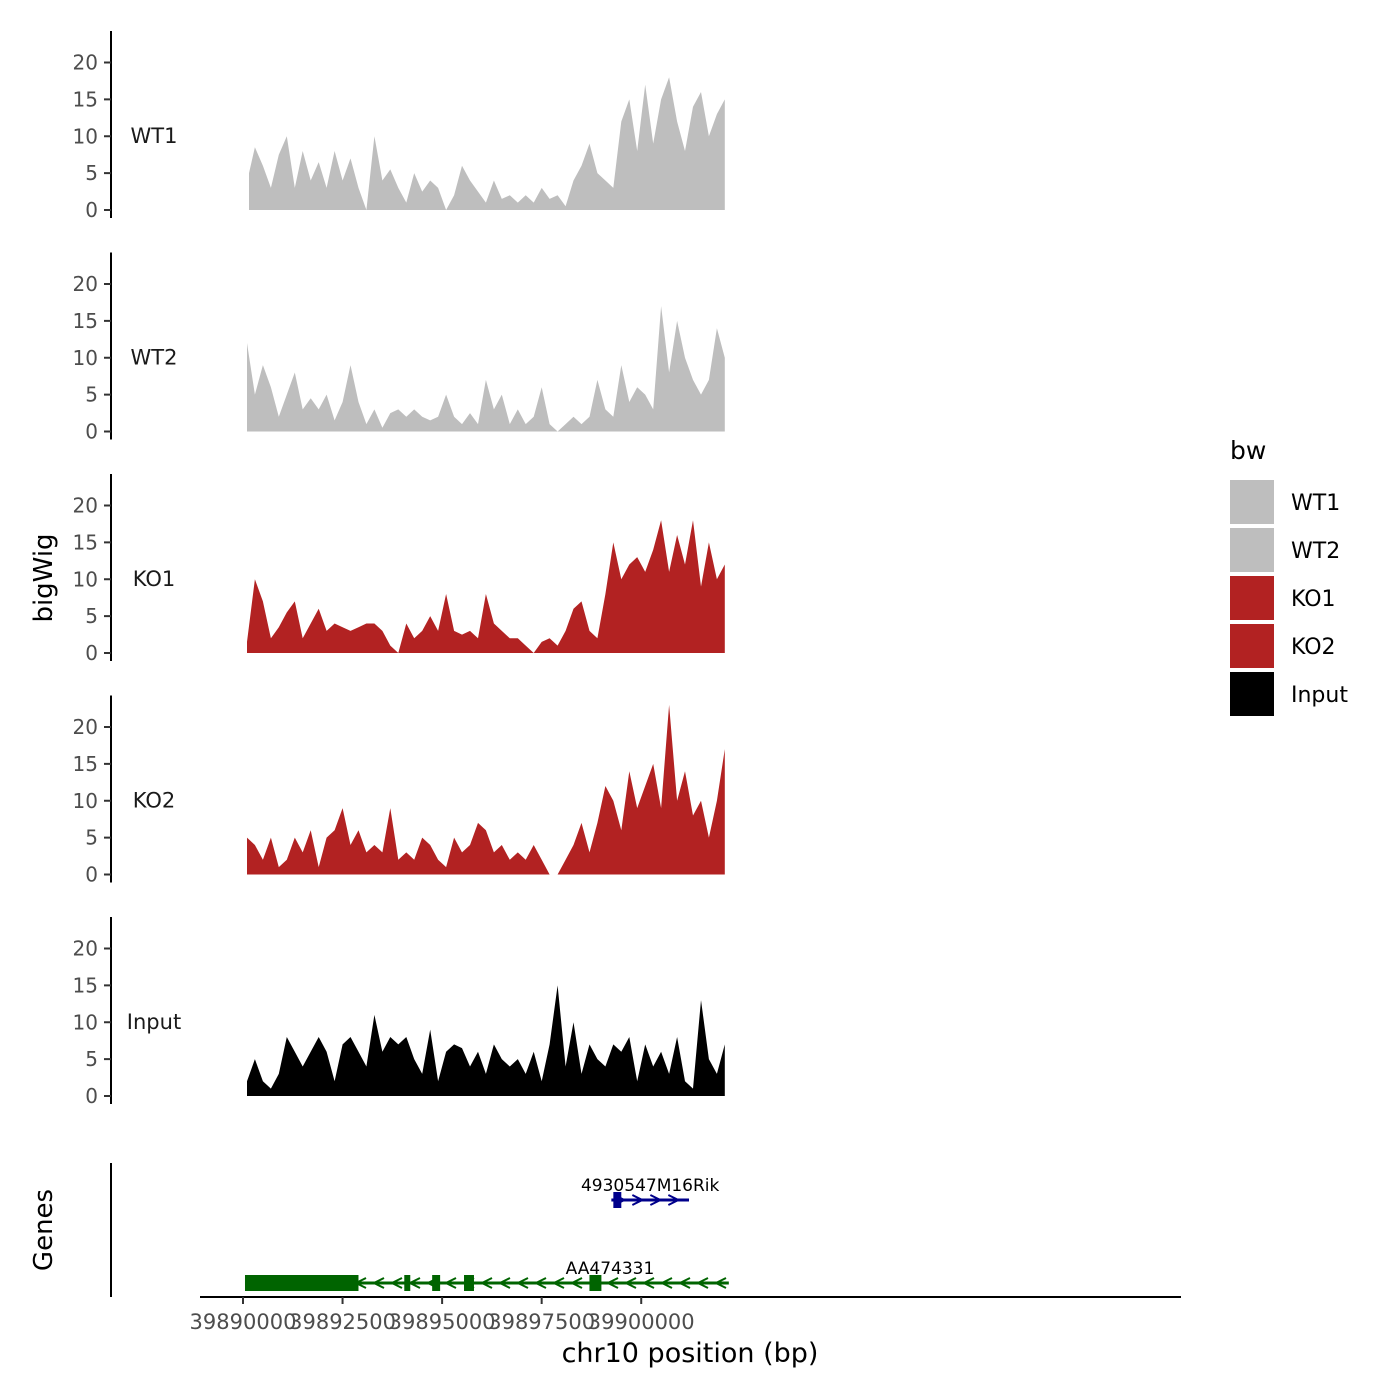 This screenshot has width=1400, height=1400. I want to click on legend-label-wt1: WT1, so click(1315, 503).